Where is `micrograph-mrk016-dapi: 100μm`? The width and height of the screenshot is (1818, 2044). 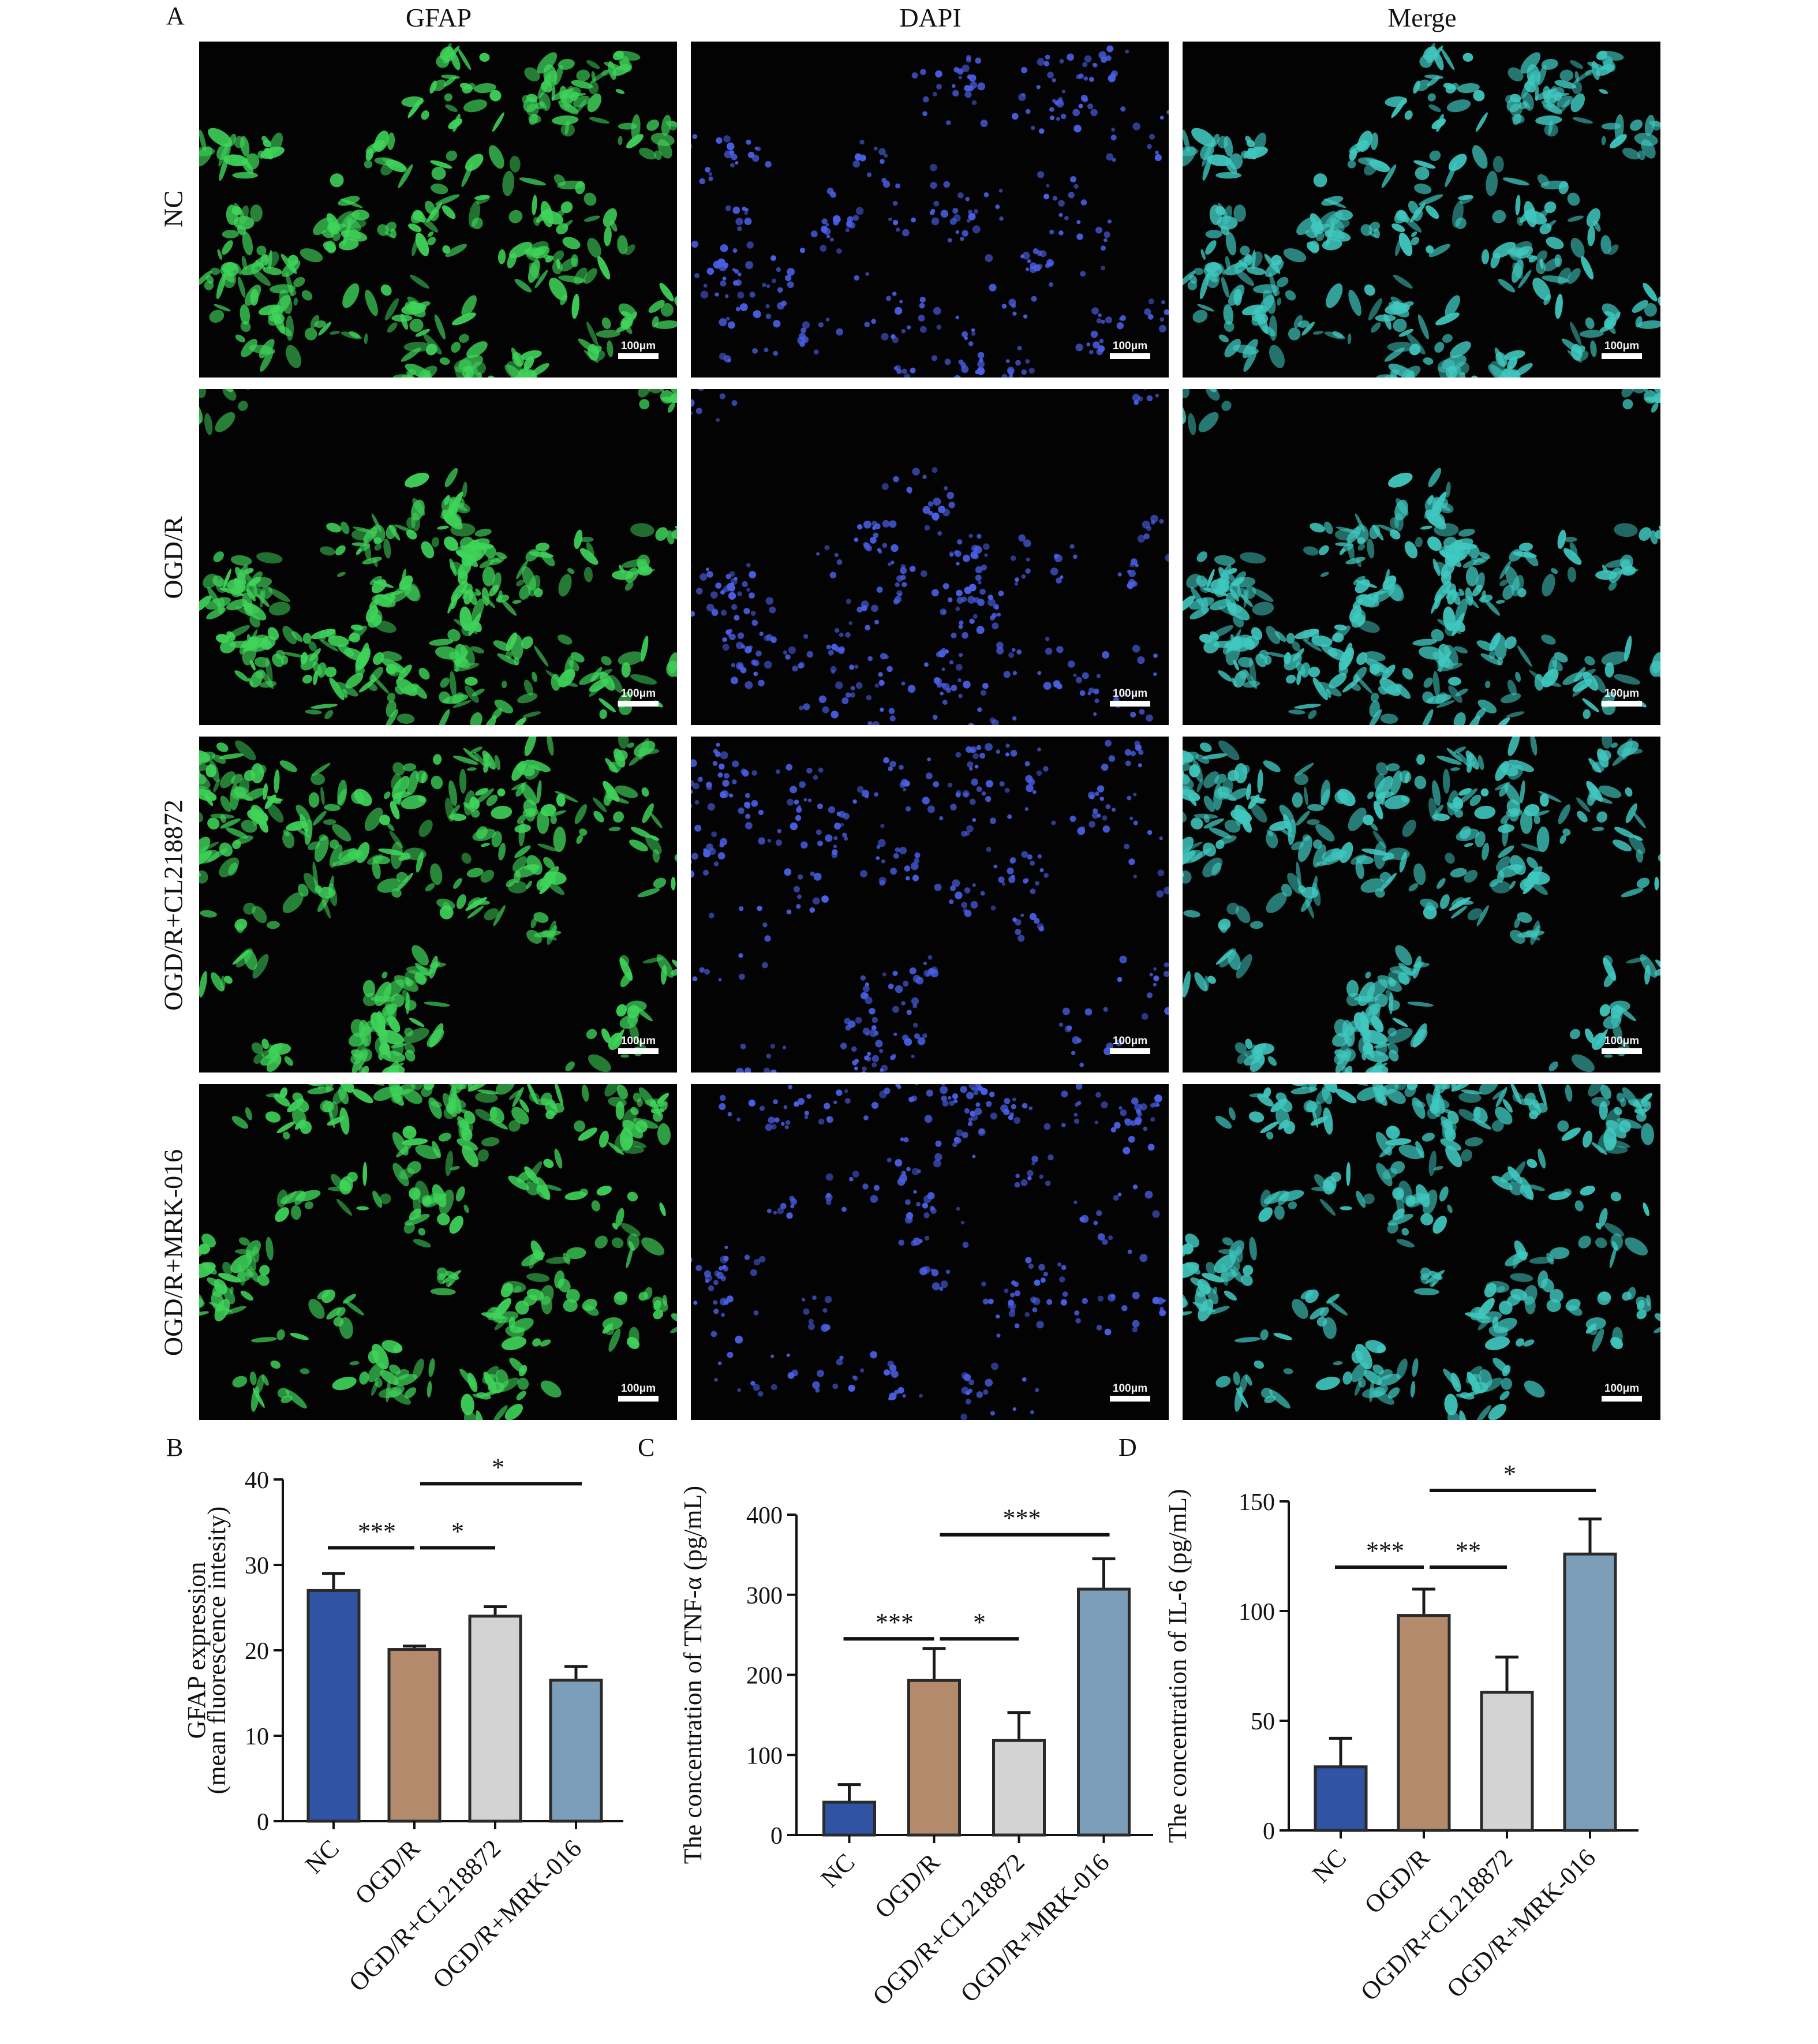 micrograph-mrk016-dapi: 100μm is located at coordinates (930, 1252).